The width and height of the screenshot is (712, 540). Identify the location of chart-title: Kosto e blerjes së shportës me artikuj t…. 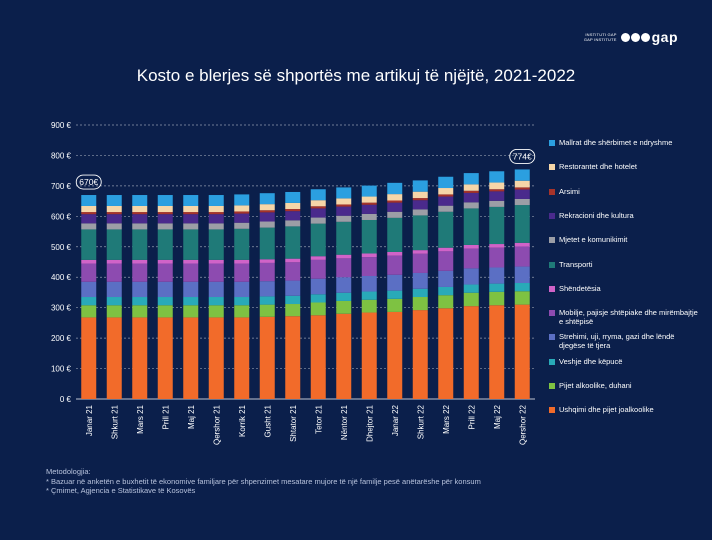
(356, 75).